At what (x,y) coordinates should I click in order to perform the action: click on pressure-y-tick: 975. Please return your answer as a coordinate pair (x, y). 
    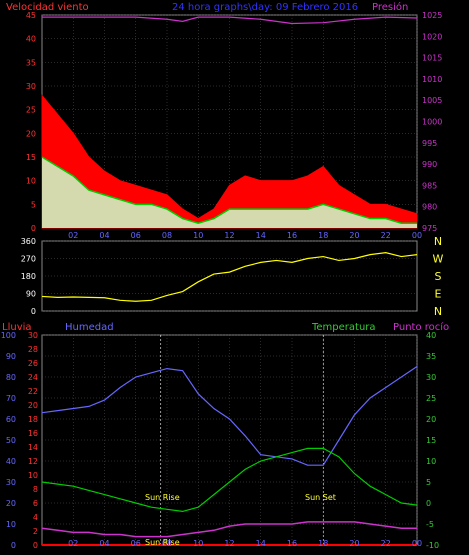
    Looking at the image, I should click on (429, 228).